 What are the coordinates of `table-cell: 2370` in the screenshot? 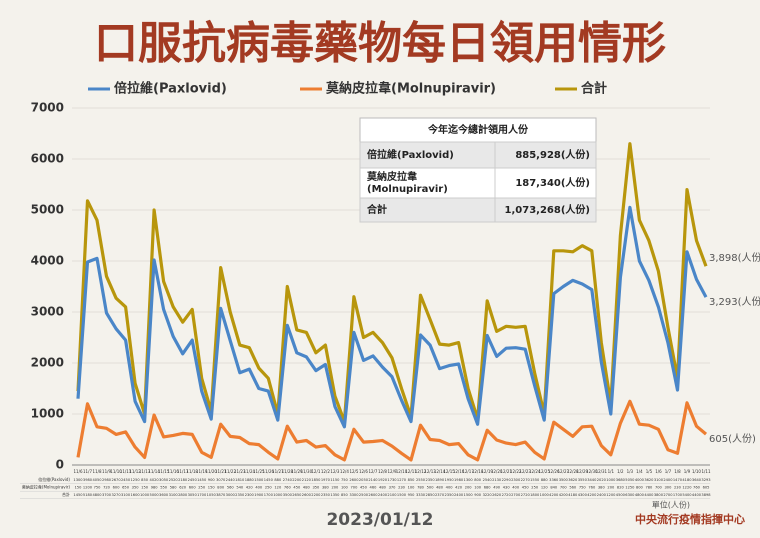 It's located at (440, 495).